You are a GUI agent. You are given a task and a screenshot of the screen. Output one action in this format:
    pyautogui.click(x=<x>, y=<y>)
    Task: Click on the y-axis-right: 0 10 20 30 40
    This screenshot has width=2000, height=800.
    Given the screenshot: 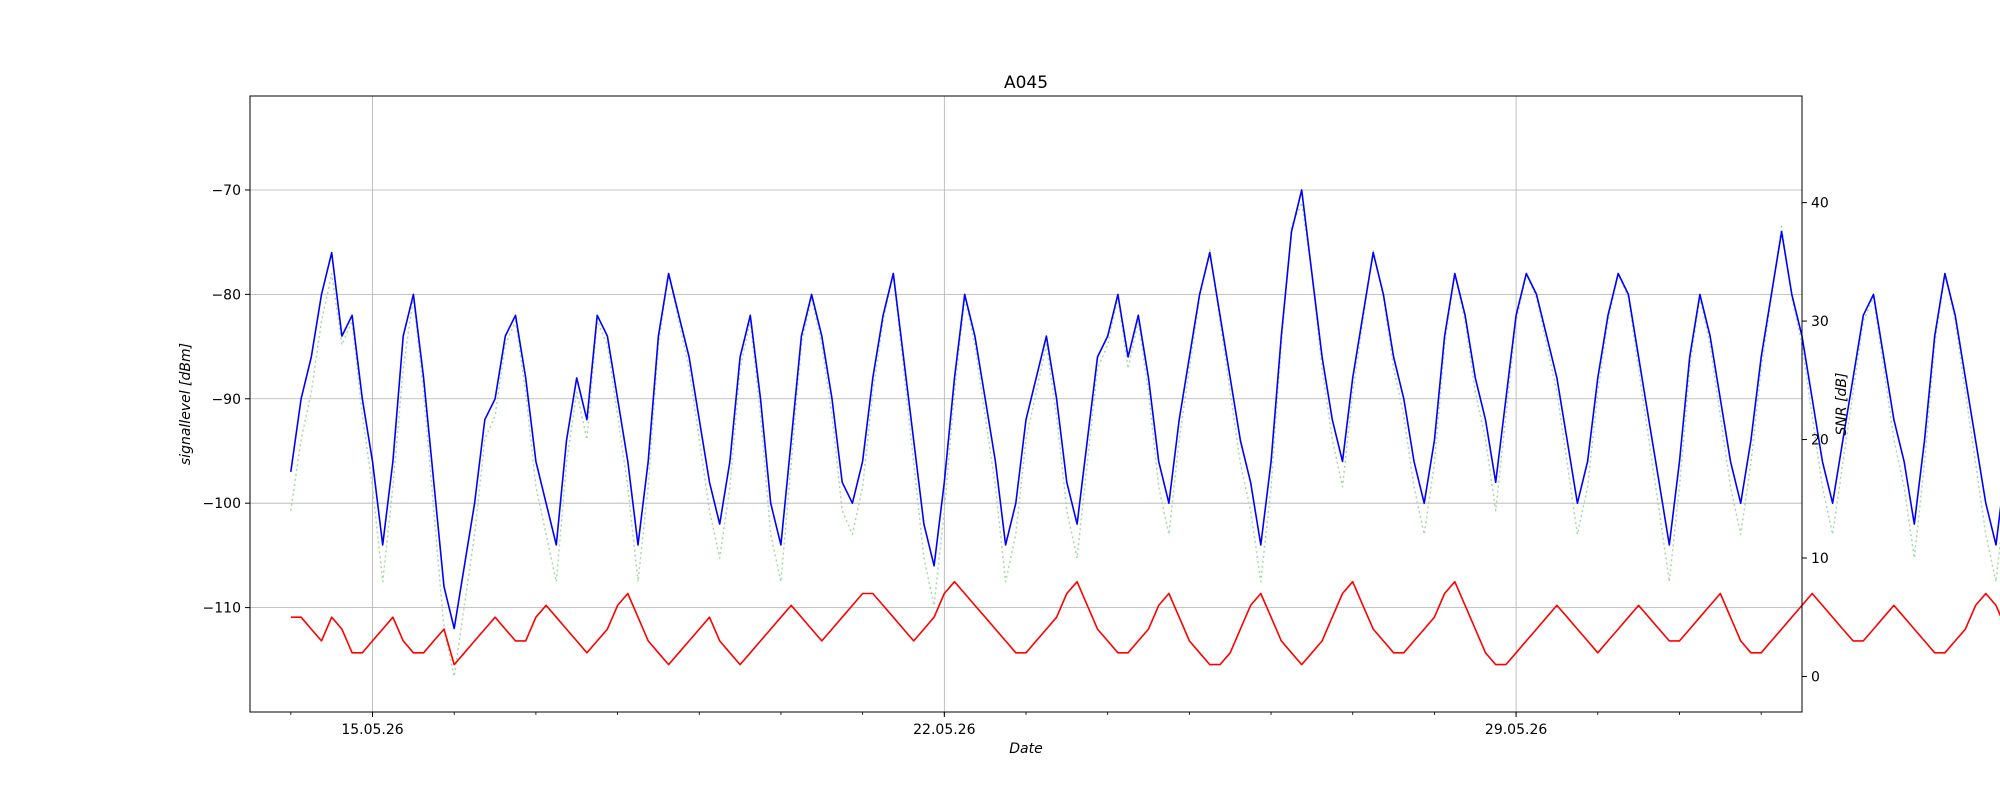 What is the action you would take?
    pyautogui.click(x=1815, y=440)
    